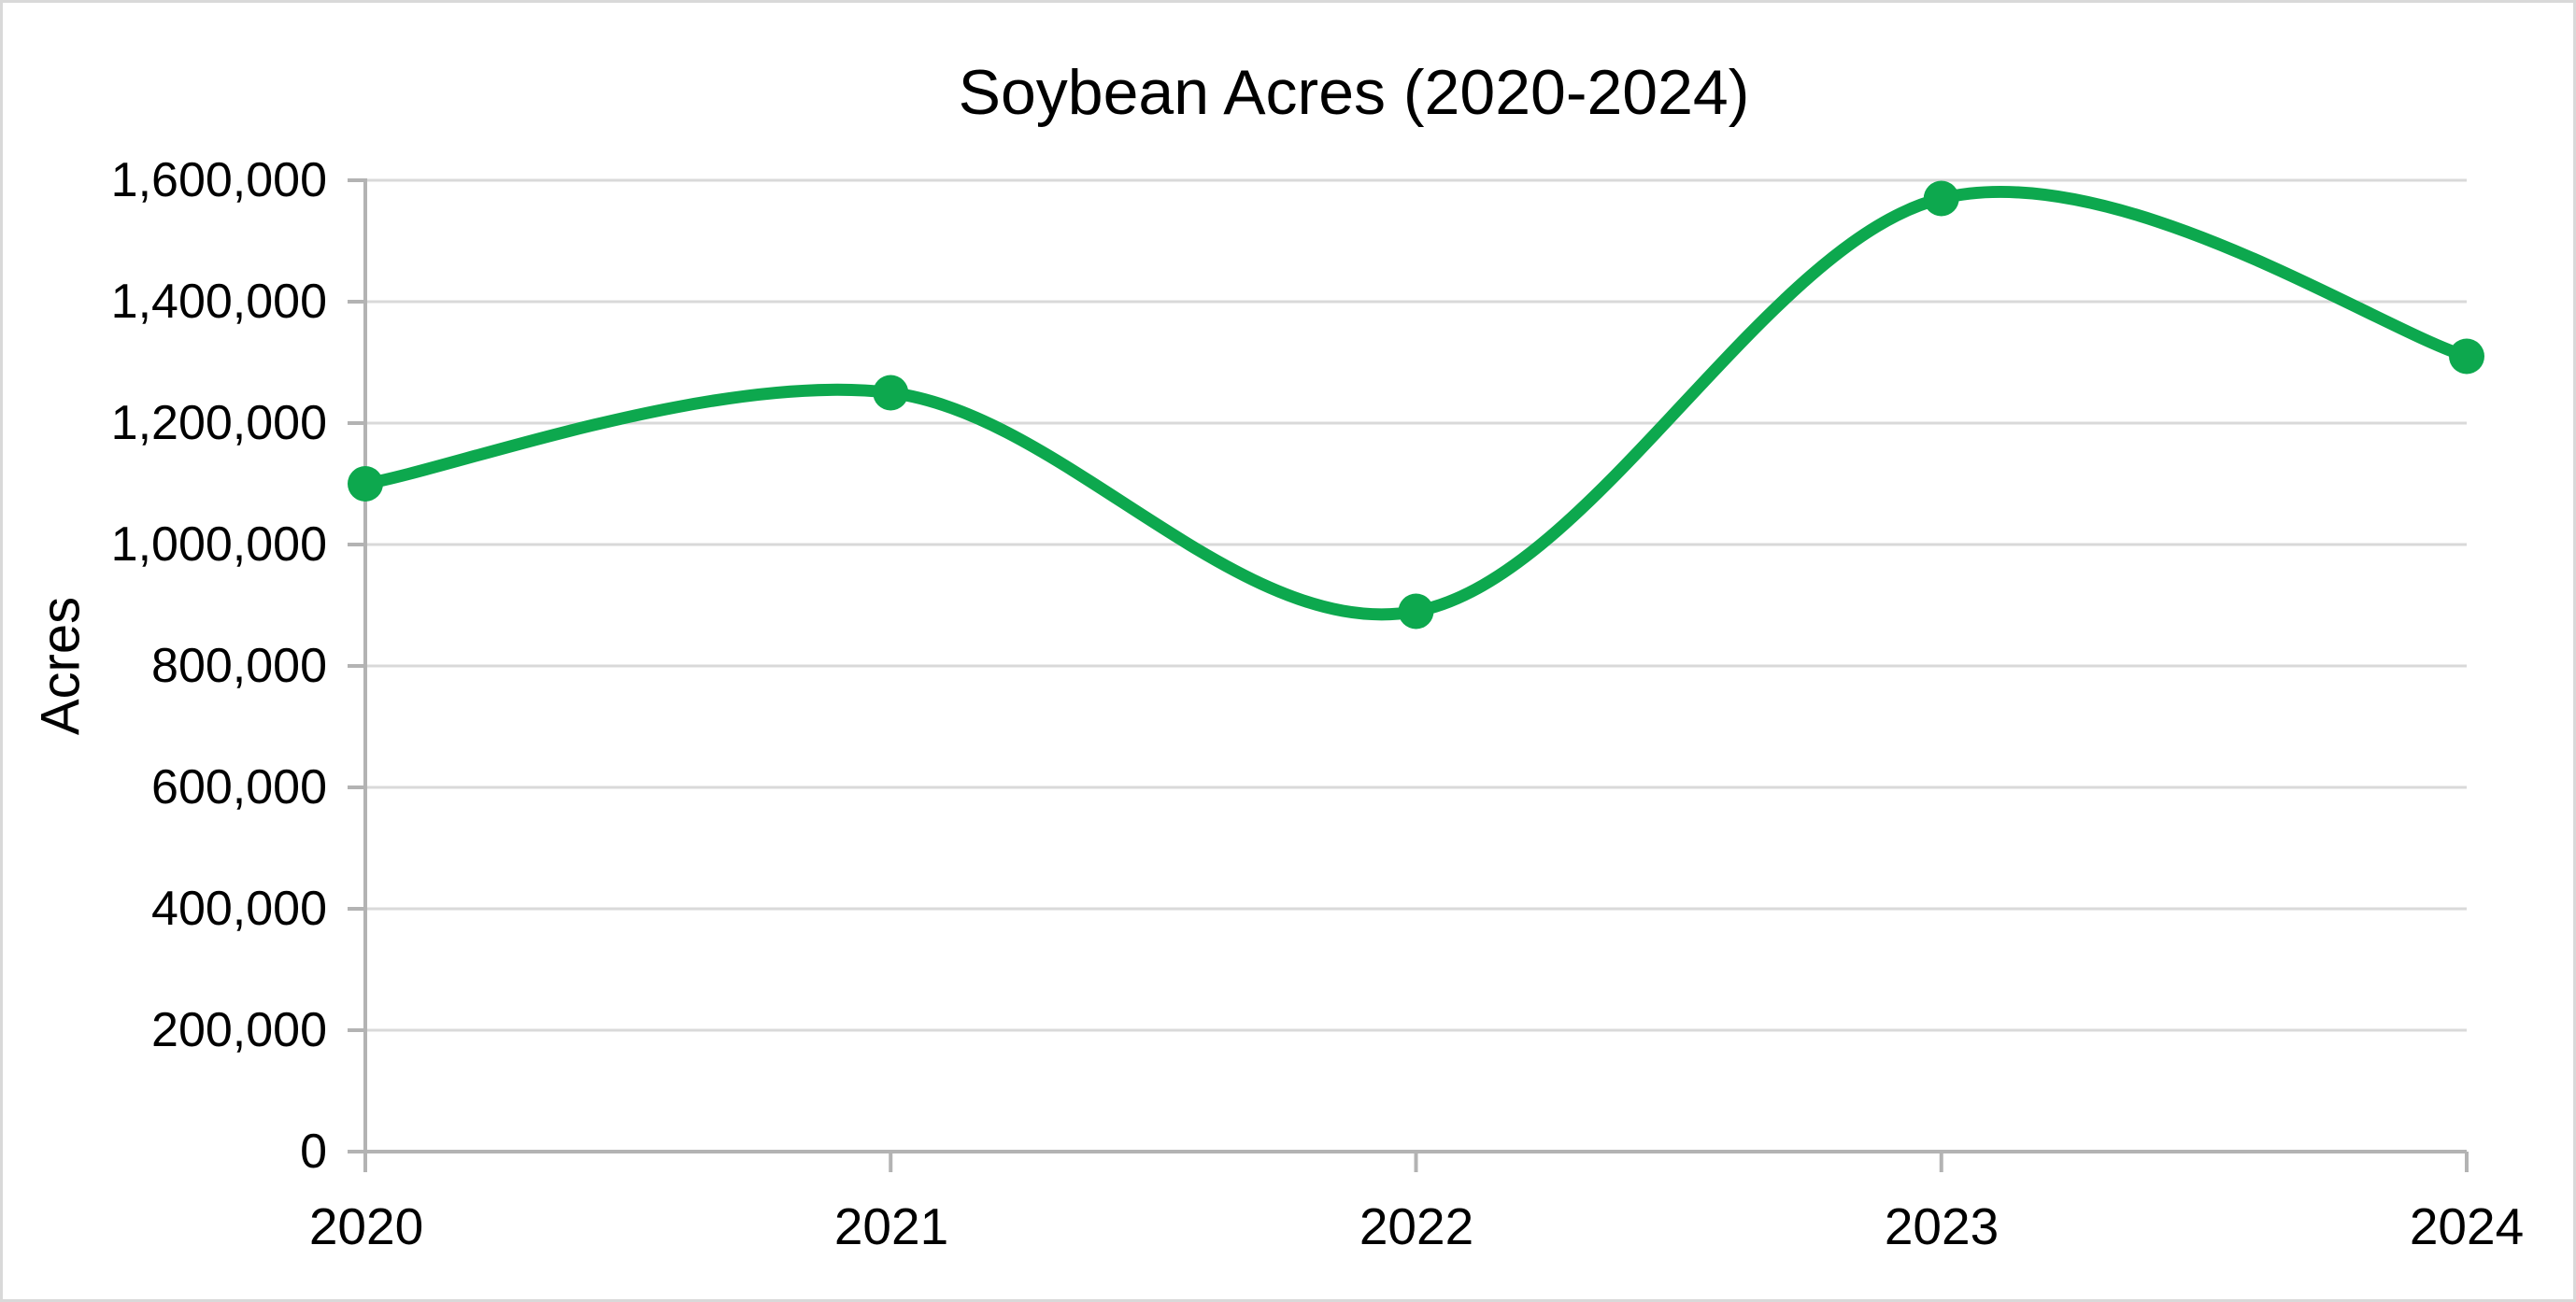  What do you see at coordinates (239, 666) in the screenshot?
I see `y-axis-tick-label: 800,000` at bounding box center [239, 666].